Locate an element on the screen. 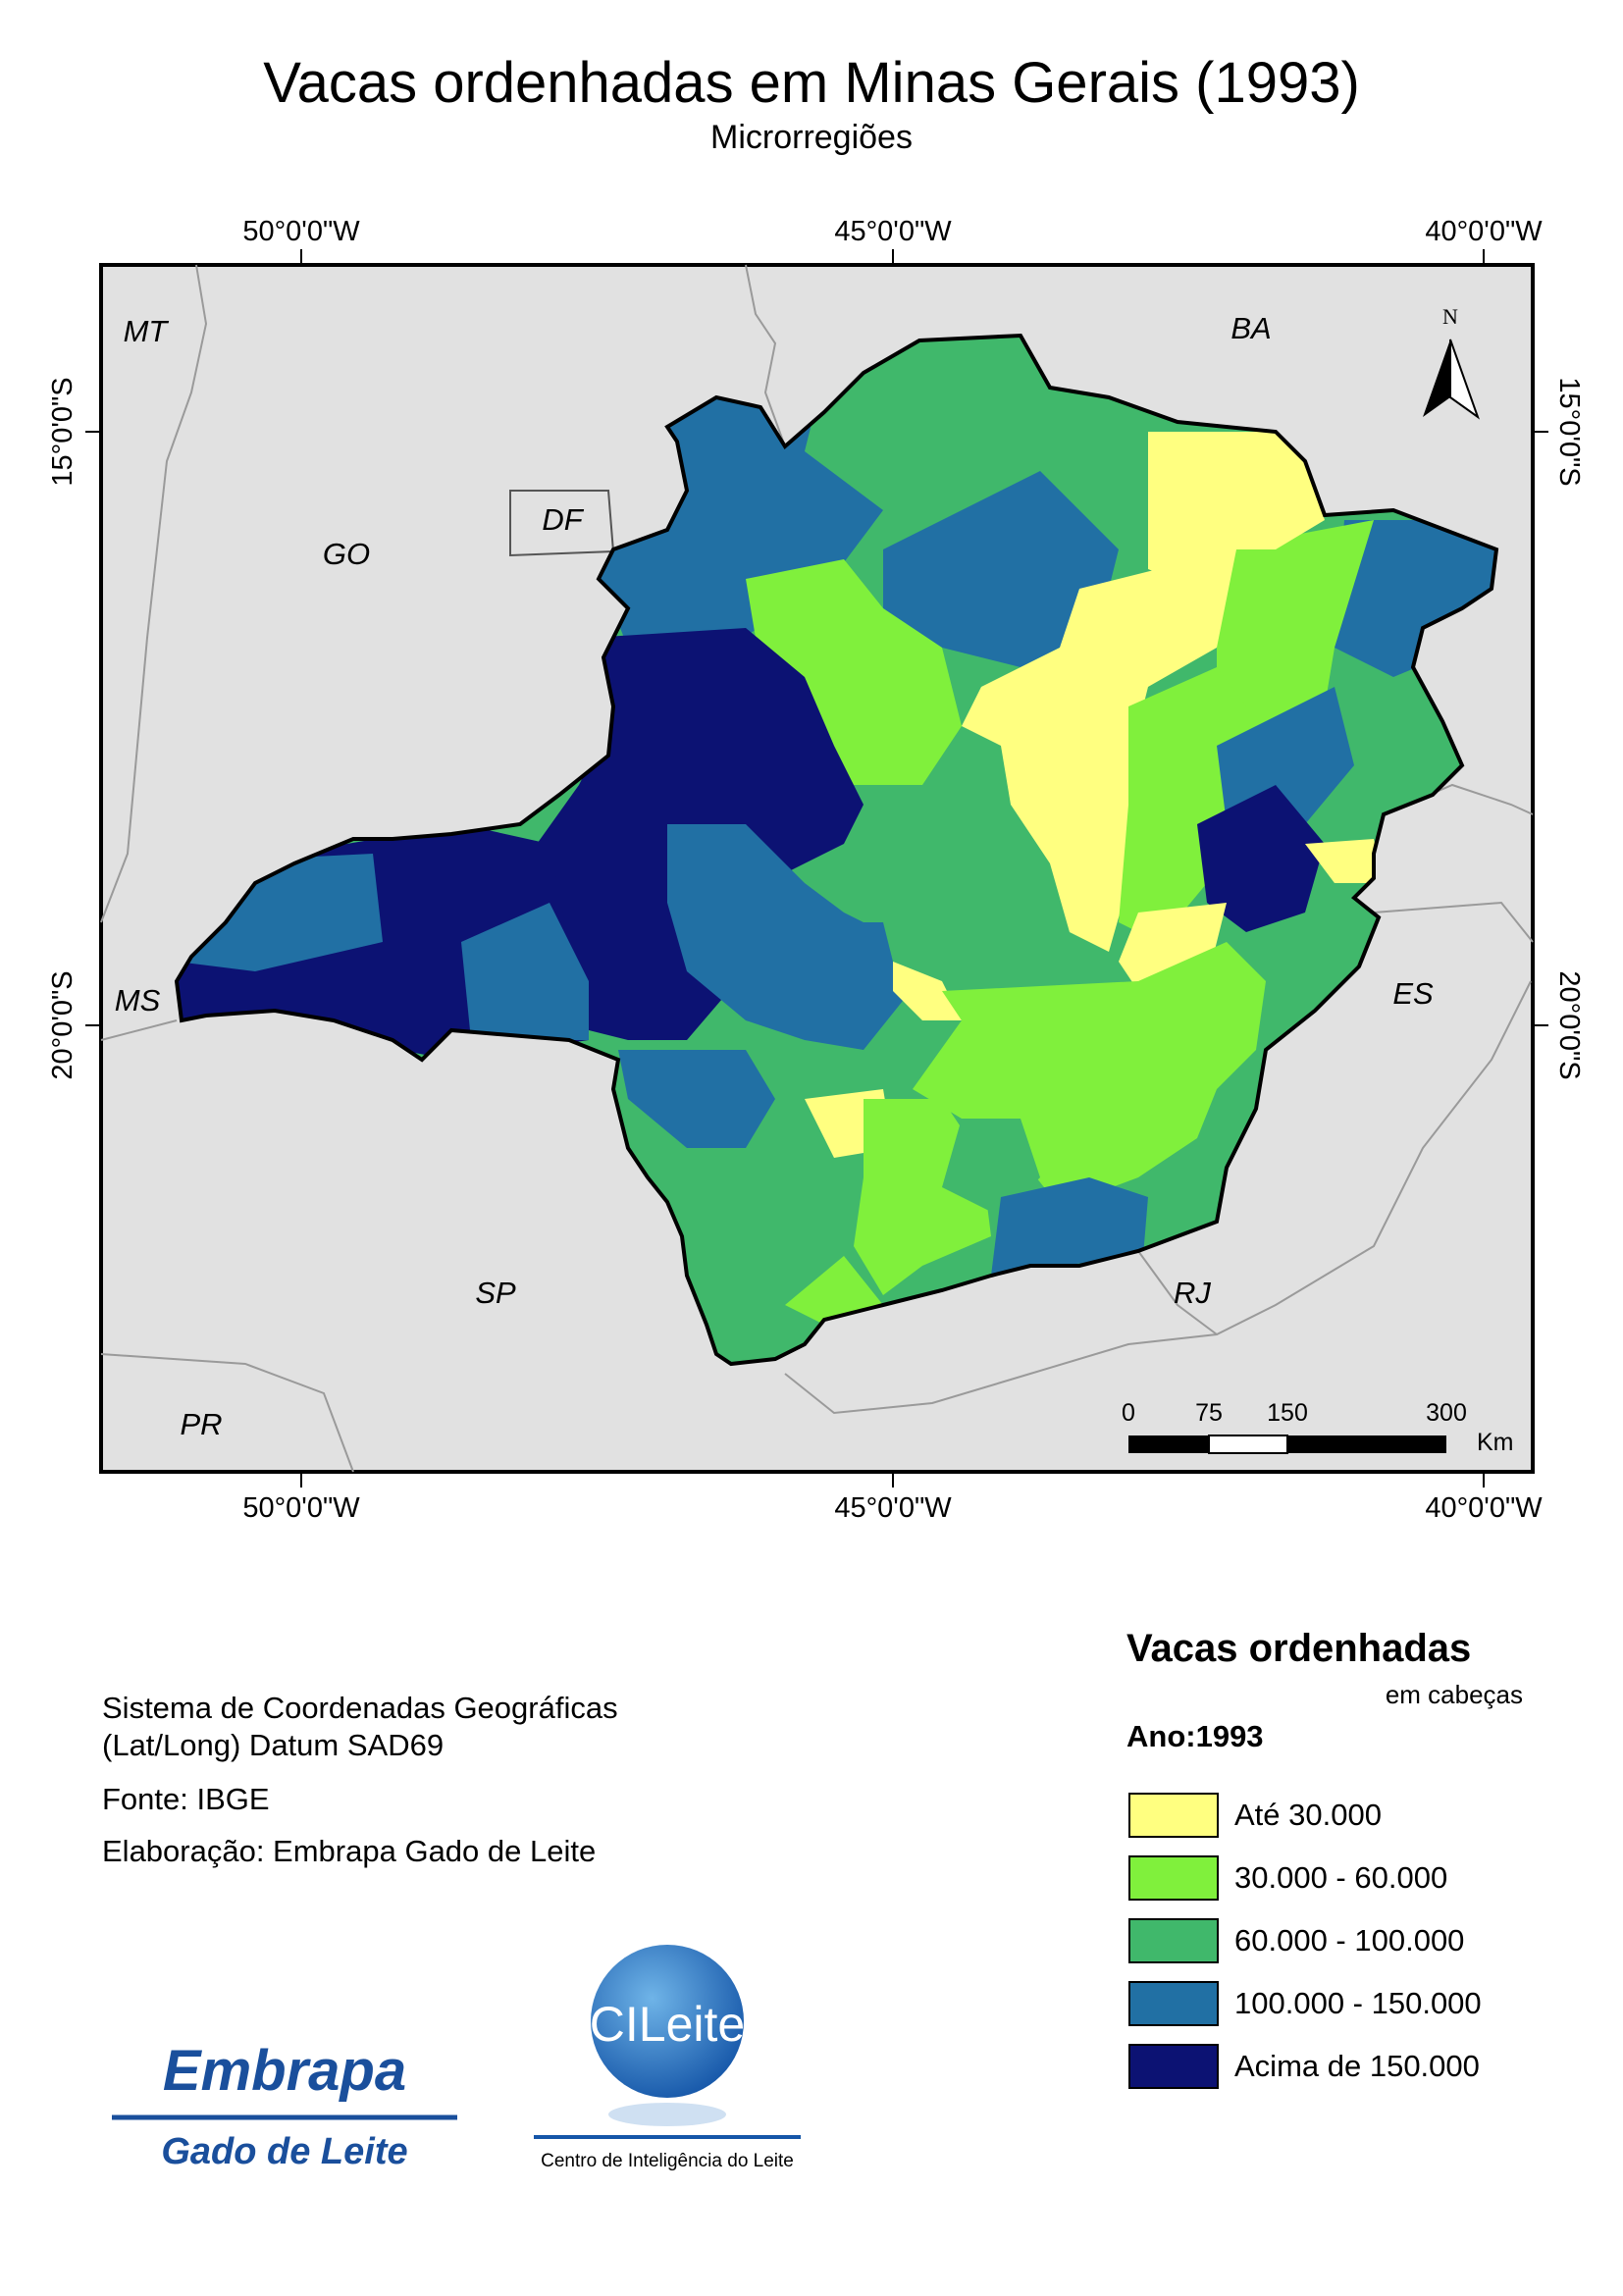 The width and height of the screenshot is (1623, 2296). legend-item: Acima de 150.000 is located at coordinates (1304, 2066).